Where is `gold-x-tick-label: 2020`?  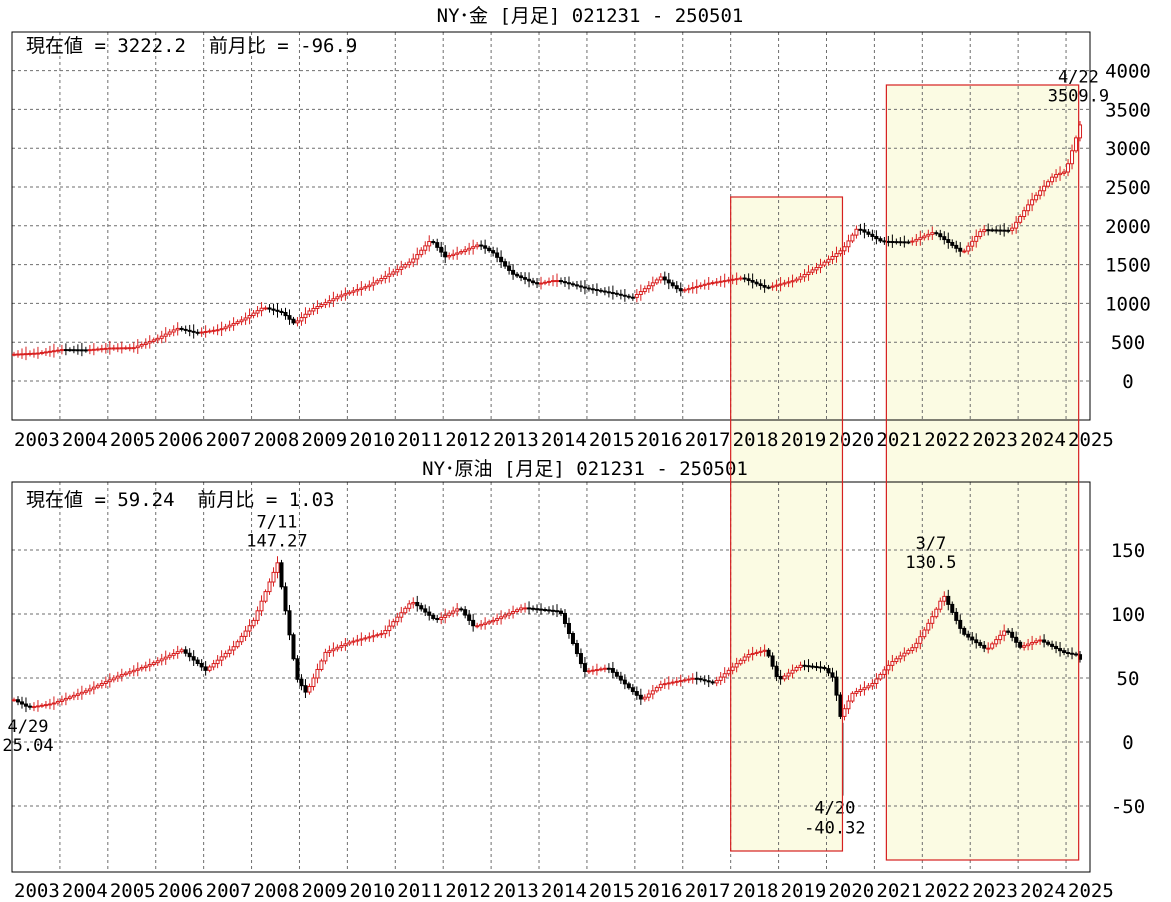
gold-x-tick-label: 2020 is located at coordinates (851, 440).